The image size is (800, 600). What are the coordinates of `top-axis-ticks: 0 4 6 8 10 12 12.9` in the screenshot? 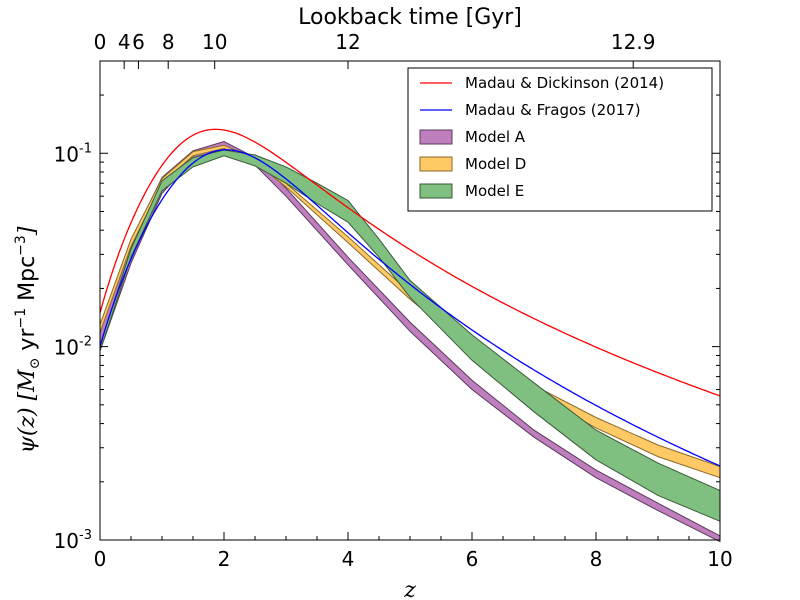 It's located at (375, 49).